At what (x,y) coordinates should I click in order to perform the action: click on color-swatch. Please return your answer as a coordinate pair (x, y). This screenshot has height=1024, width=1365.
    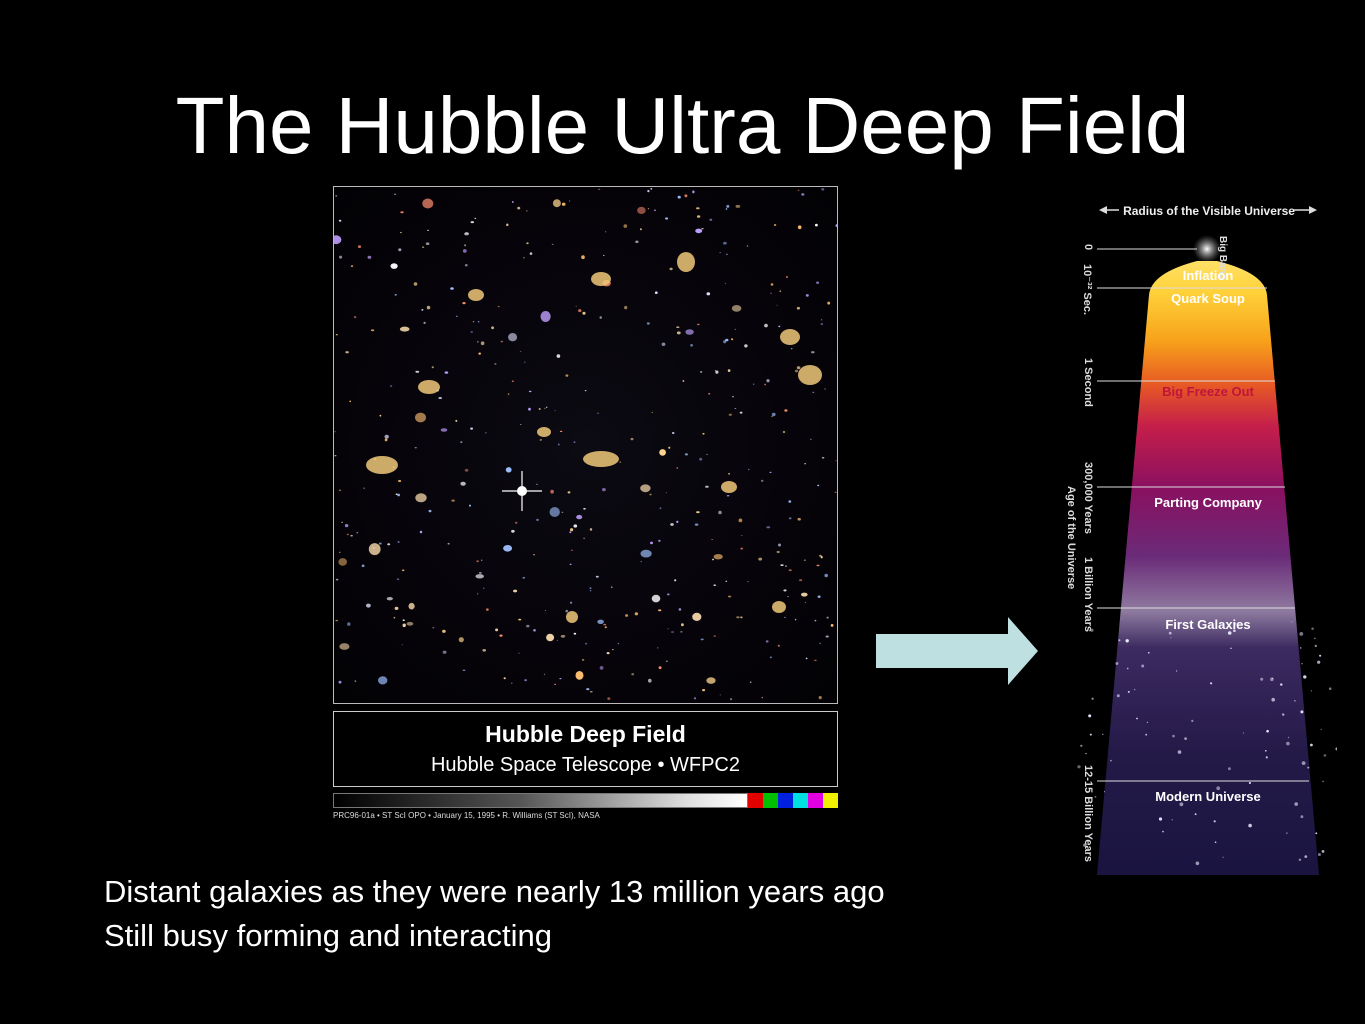
    Looking at the image, I should click on (755, 800).